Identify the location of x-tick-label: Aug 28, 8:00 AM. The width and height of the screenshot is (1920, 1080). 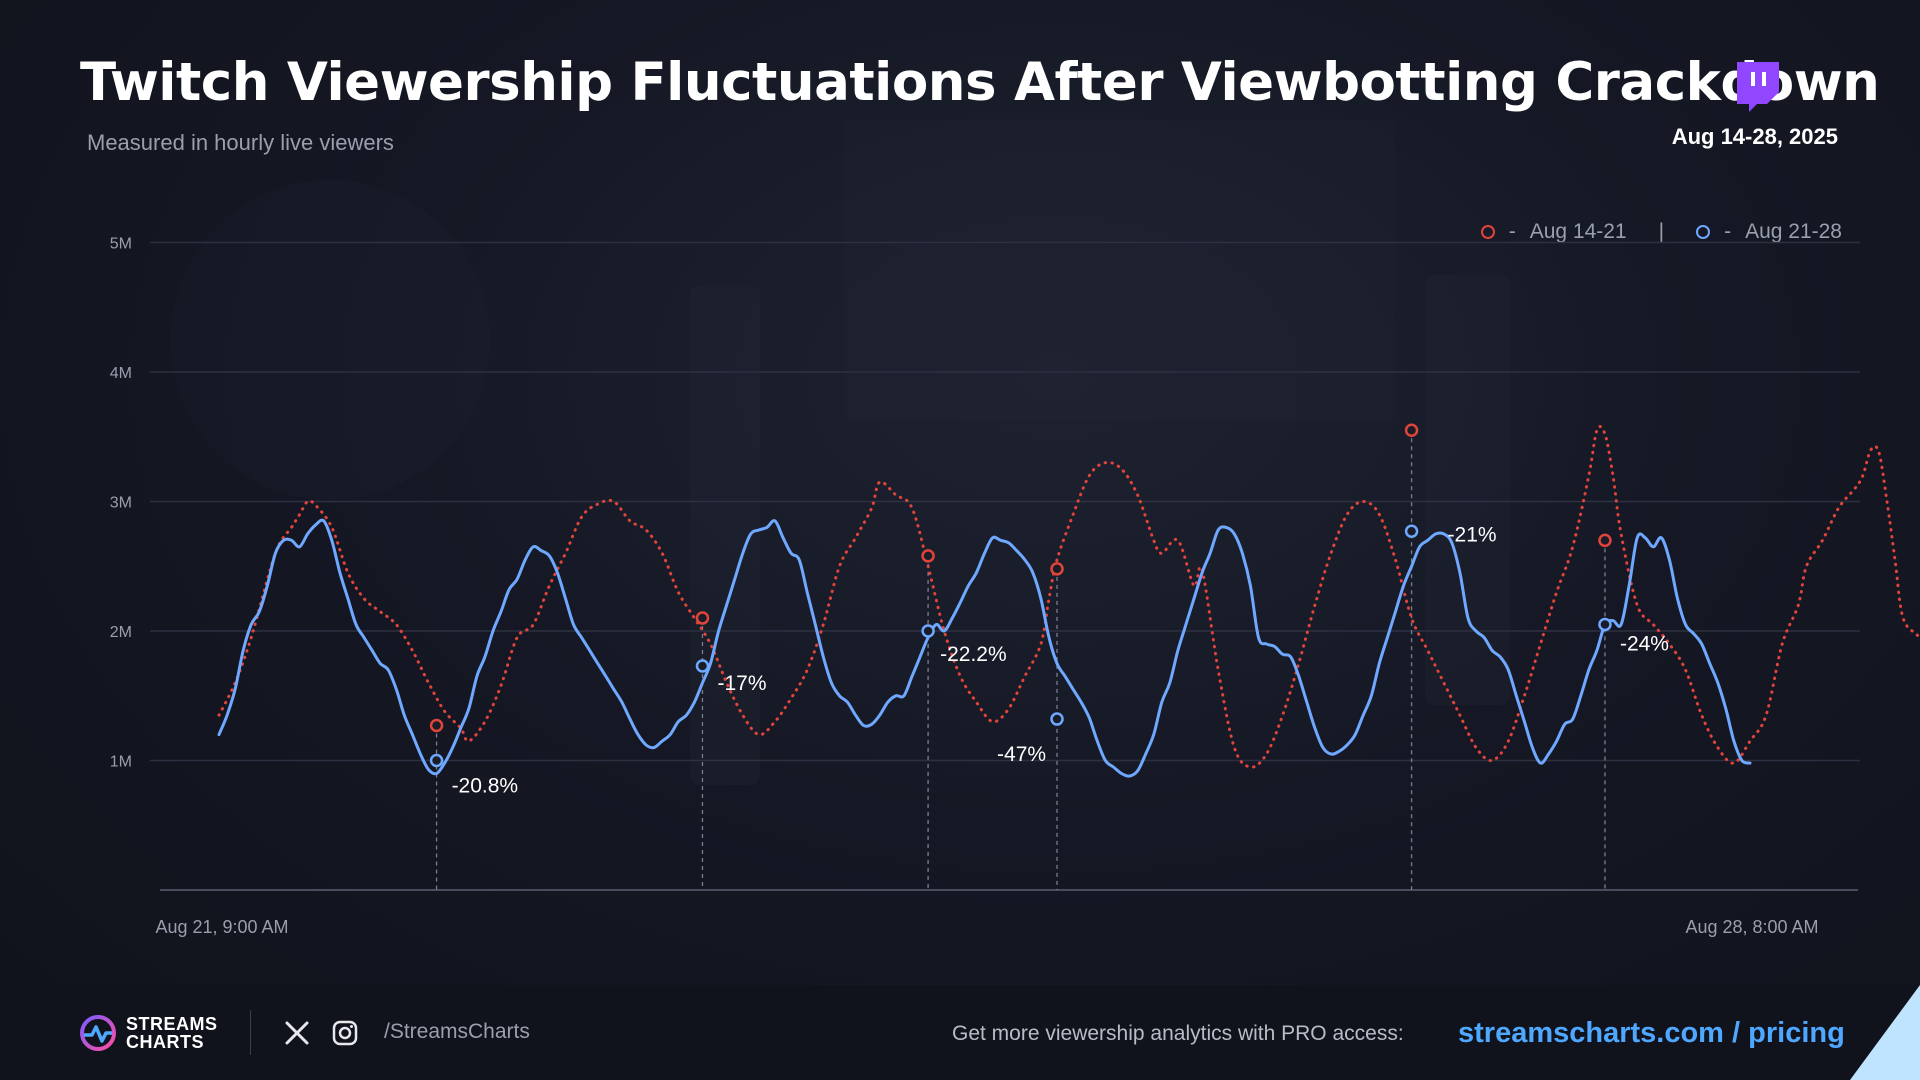
(1751, 927).